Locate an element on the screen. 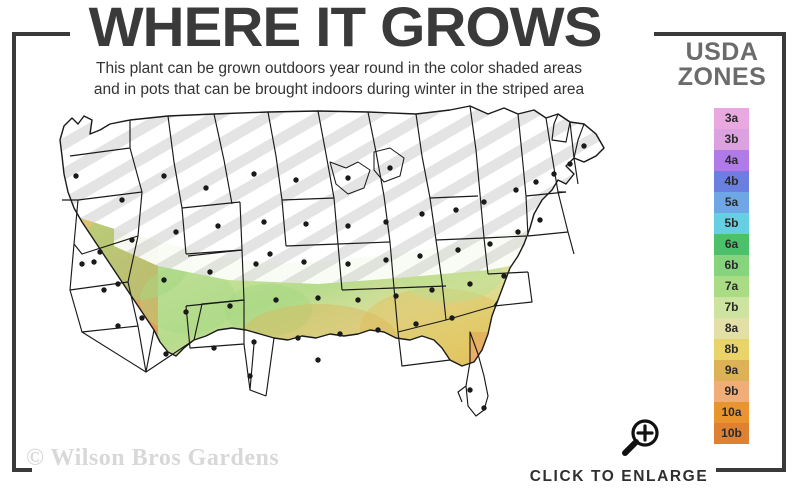 The image size is (800, 500). zone-swatch-8b: 8b is located at coordinates (731, 349).